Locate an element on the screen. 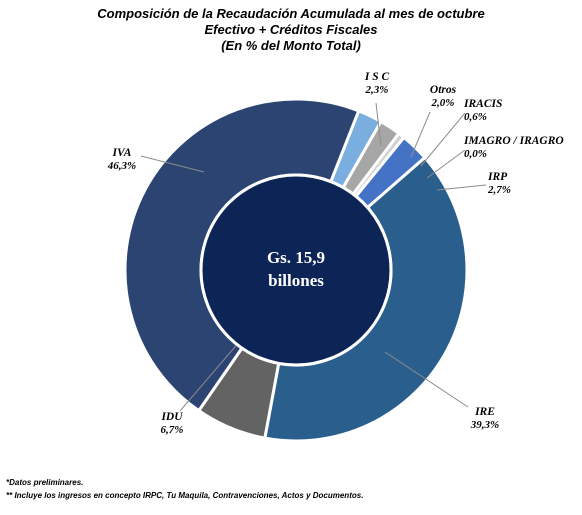  center-label-line-1: Gs. 15,9 is located at coordinates (296, 257).